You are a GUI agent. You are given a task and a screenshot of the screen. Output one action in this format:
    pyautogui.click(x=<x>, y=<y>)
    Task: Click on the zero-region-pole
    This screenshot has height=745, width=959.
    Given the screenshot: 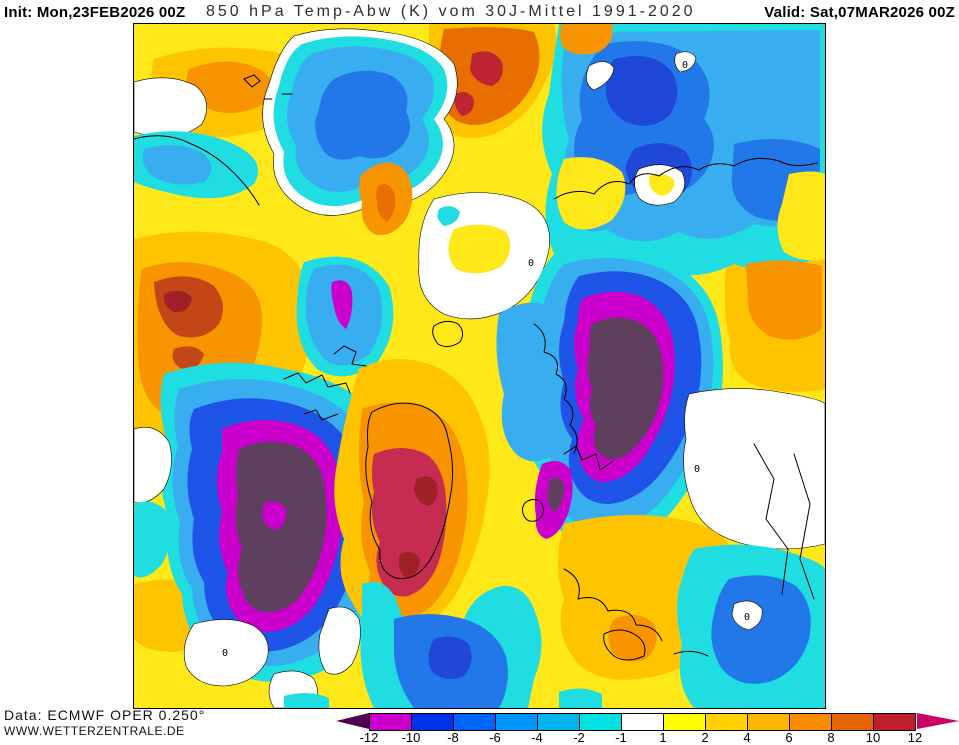 What is the action you would take?
    pyautogui.click(x=484, y=256)
    